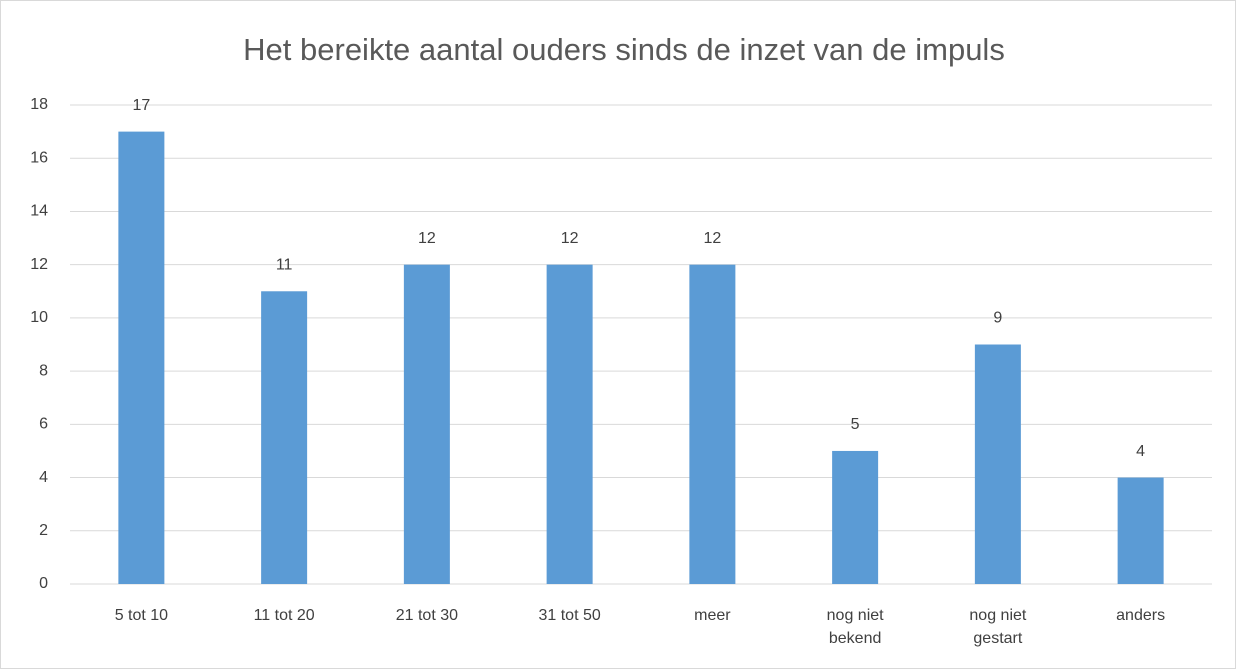 The width and height of the screenshot is (1237, 670). What do you see at coordinates (39, 104) in the screenshot?
I see `y-tick-label: 18` at bounding box center [39, 104].